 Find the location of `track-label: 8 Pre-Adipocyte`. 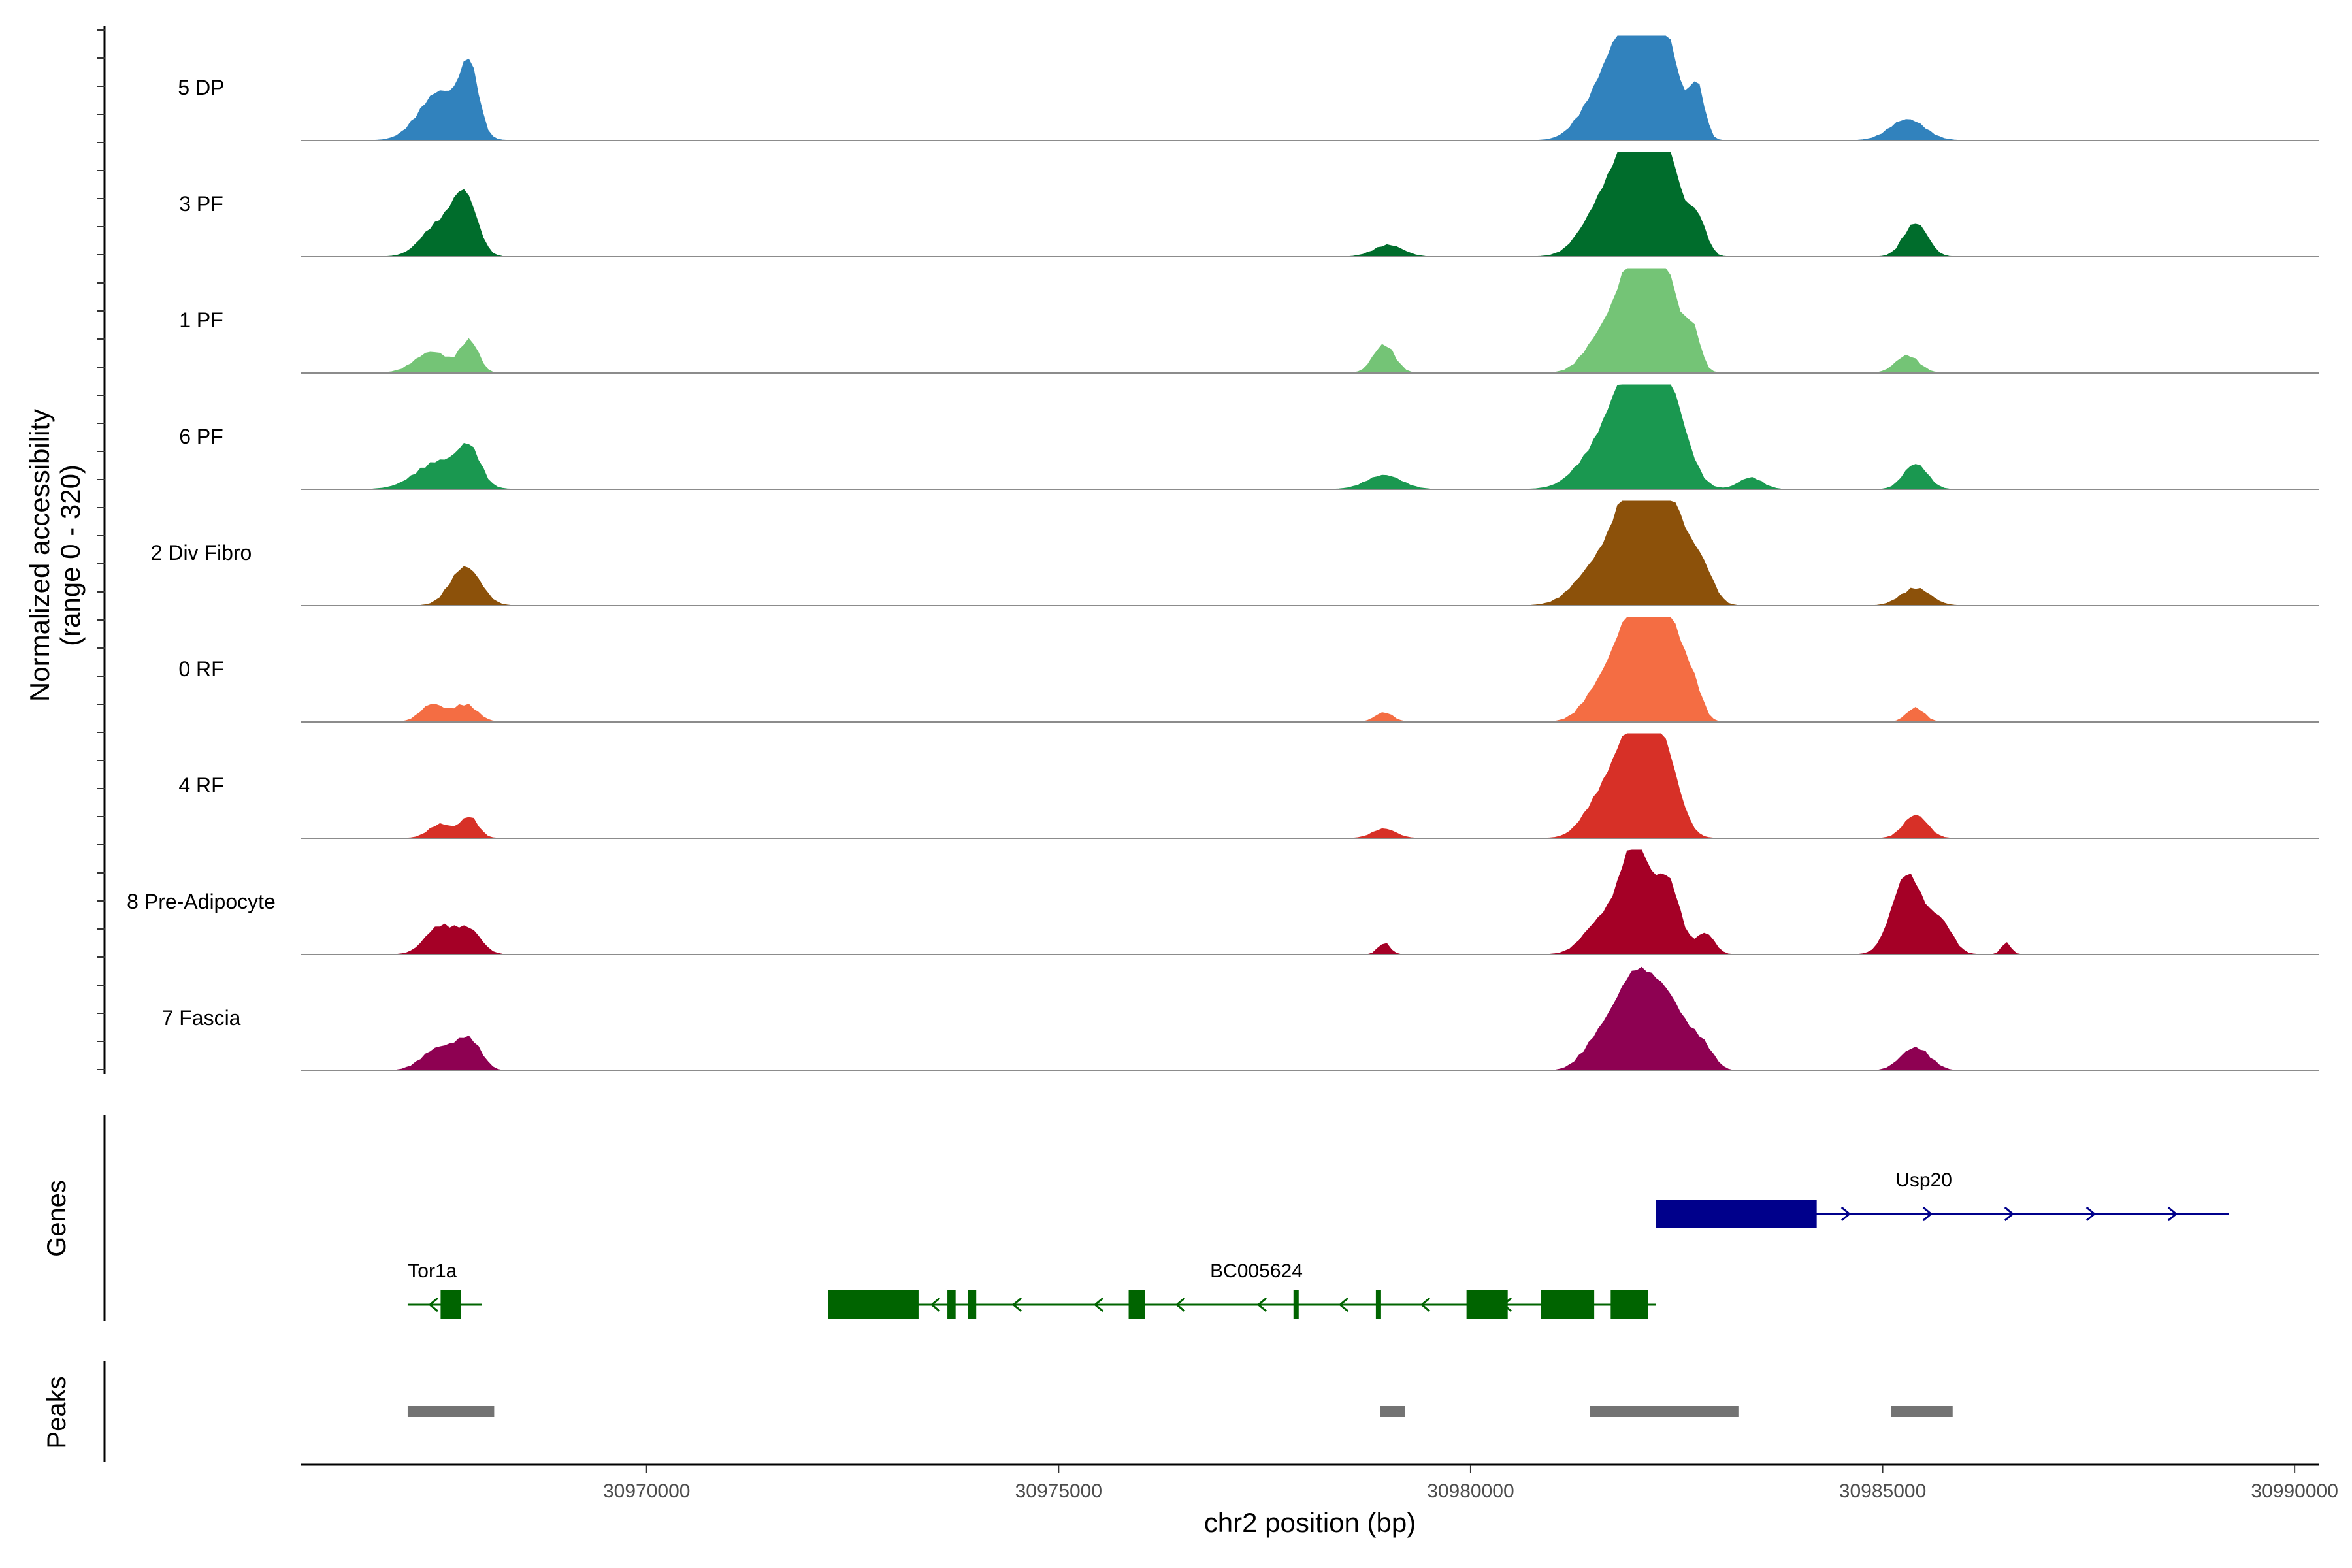

track-label: 8 Pre-Adipocyte is located at coordinates (201, 901).